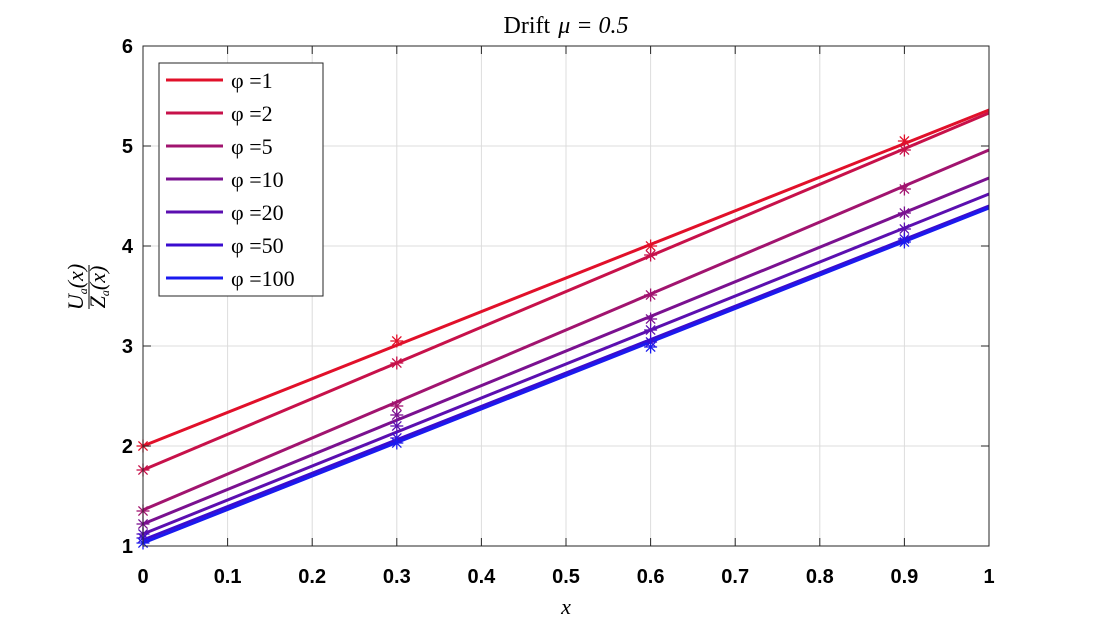 The width and height of the screenshot is (1094, 625). Describe the element at coordinates (566, 26) in the screenshot. I see `chart-title: Drift μ = 0.5` at that location.